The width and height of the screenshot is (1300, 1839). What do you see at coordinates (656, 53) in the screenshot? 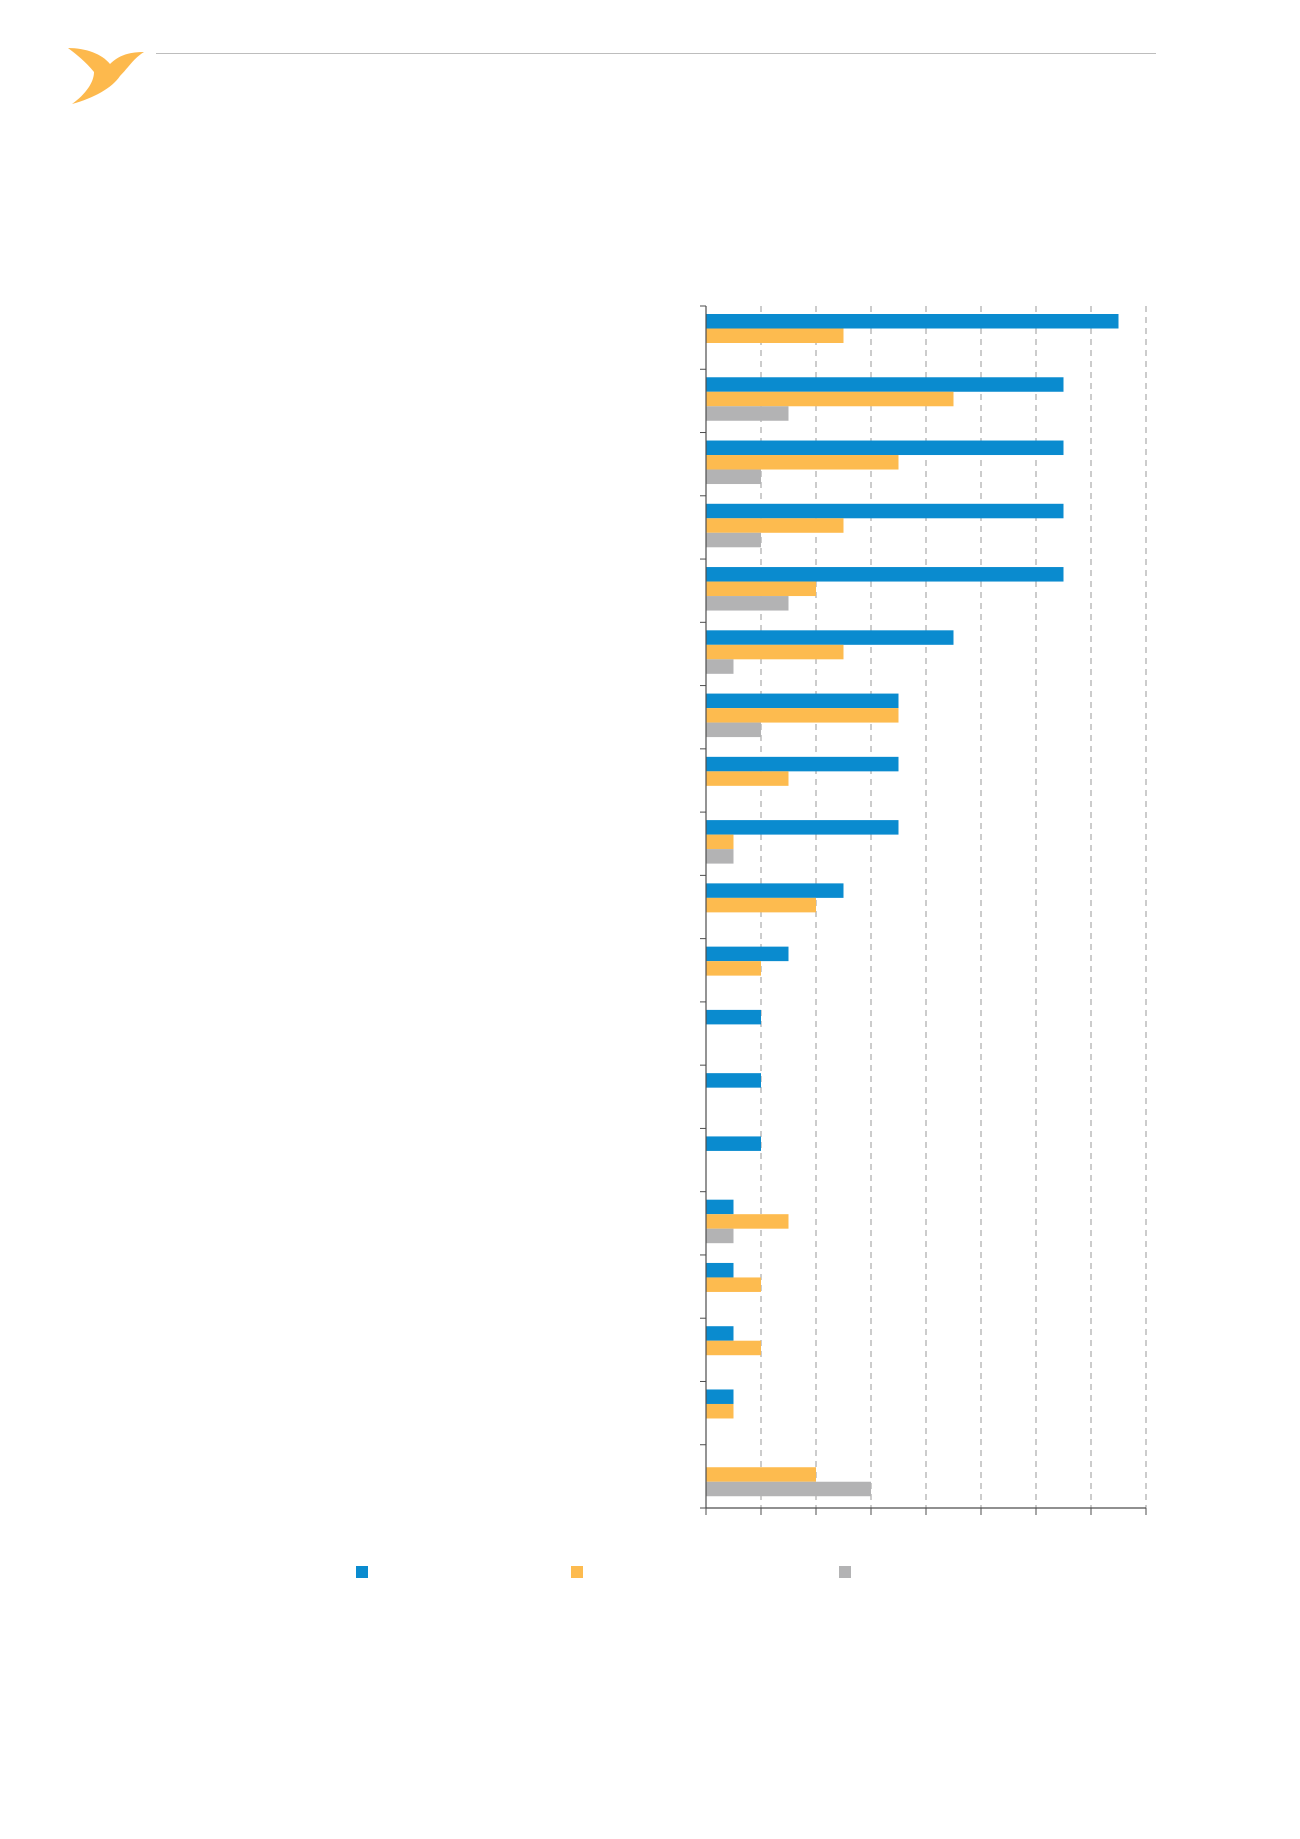
I see `header-rule` at bounding box center [656, 53].